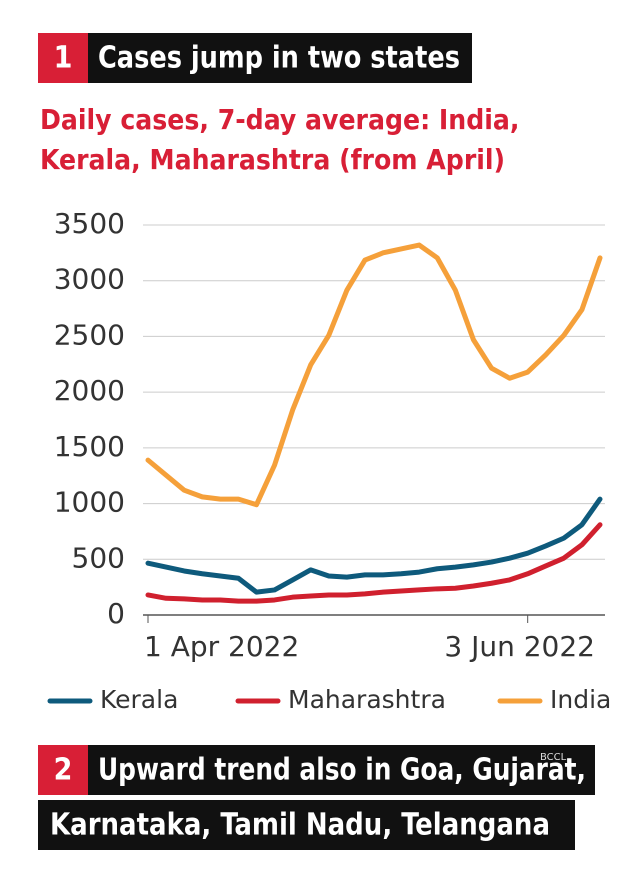 The image size is (630, 873). I want to click on legend-label: India, so click(580, 699).